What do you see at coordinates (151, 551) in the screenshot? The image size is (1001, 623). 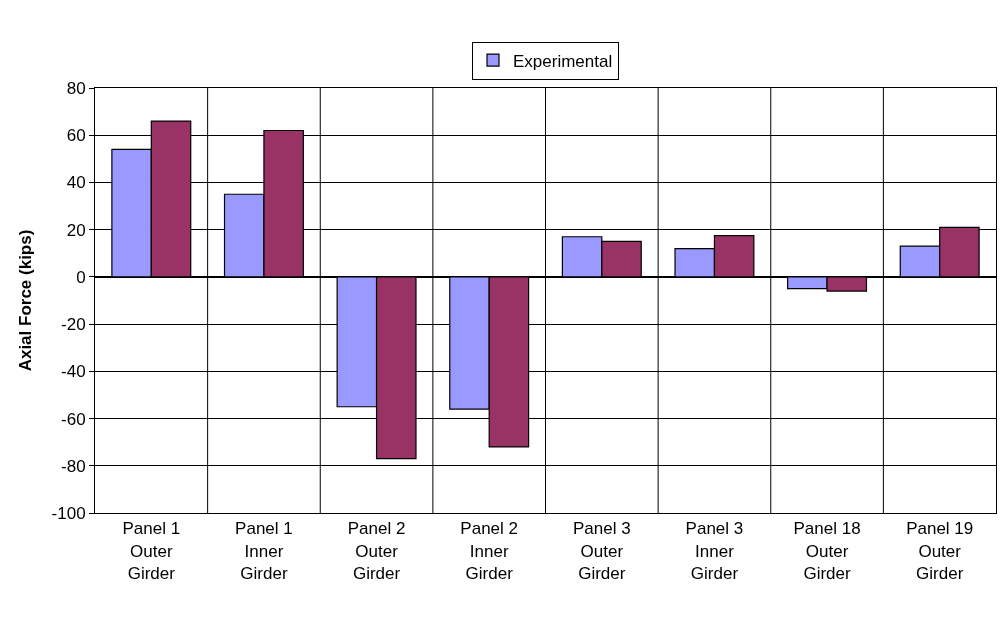 I see `x-tick-label: Panel 1 Outer Girder` at bounding box center [151, 551].